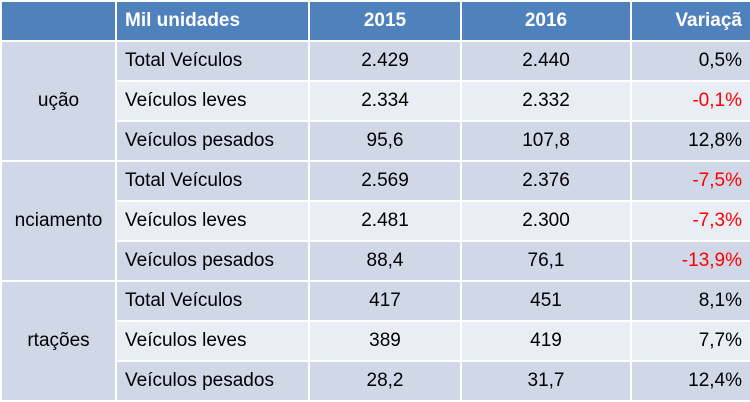  Describe the element at coordinates (690, 301) in the screenshot. I see `variation-cell: 8,1%` at that location.